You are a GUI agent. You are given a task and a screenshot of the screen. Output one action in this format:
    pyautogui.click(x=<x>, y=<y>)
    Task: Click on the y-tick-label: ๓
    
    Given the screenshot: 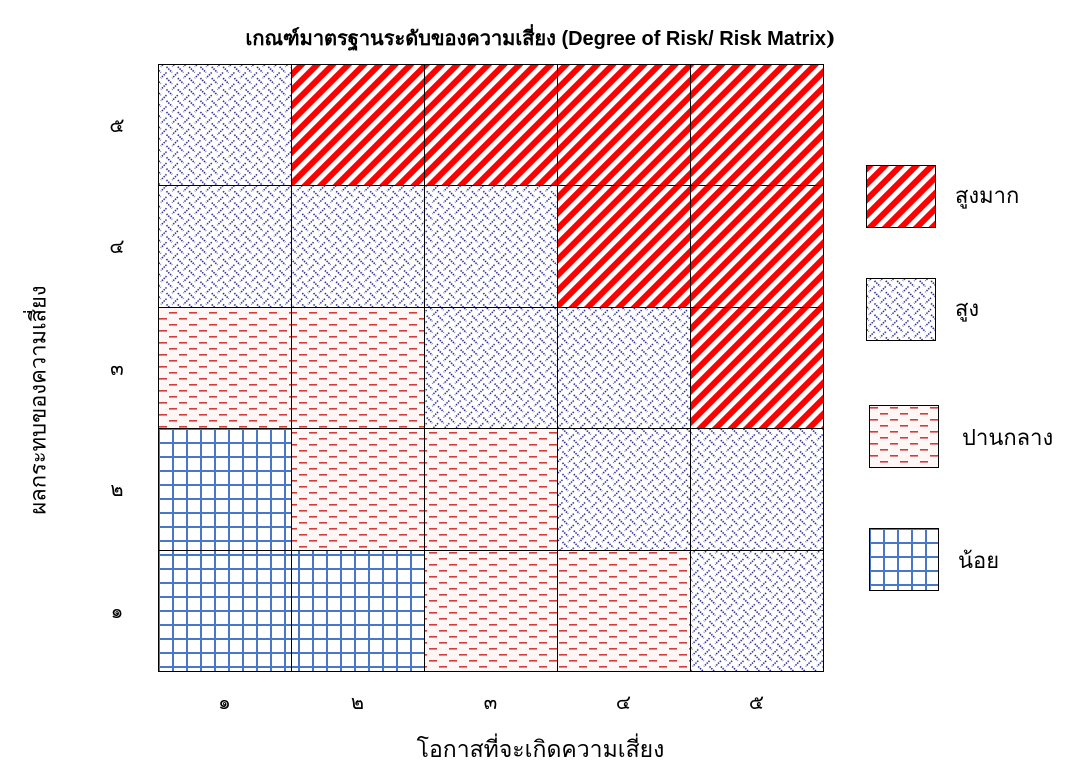 What is the action you would take?
    pyautogui.click(x=117, y=367)
    